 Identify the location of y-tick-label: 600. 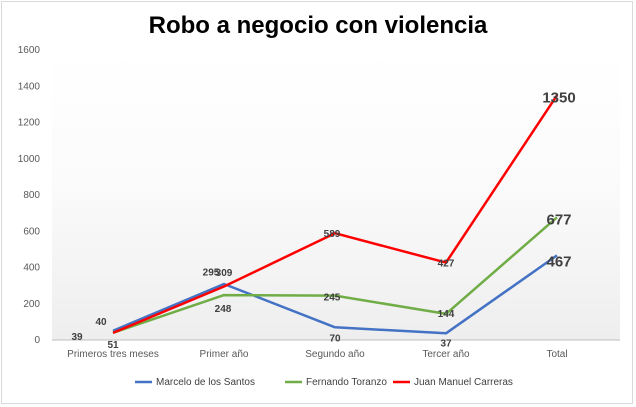
(31, 231).